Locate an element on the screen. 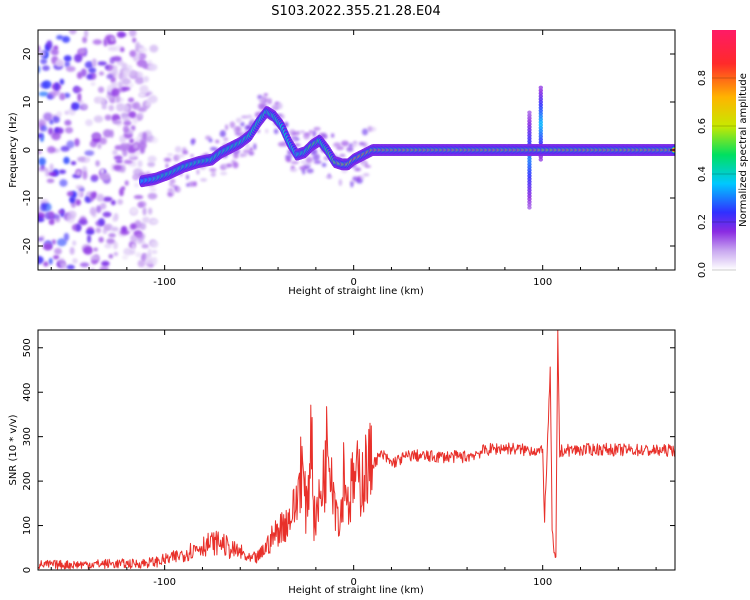  spectrogram-x-axis-label: Height of straight line (km) is located at coordinates (356, 291).